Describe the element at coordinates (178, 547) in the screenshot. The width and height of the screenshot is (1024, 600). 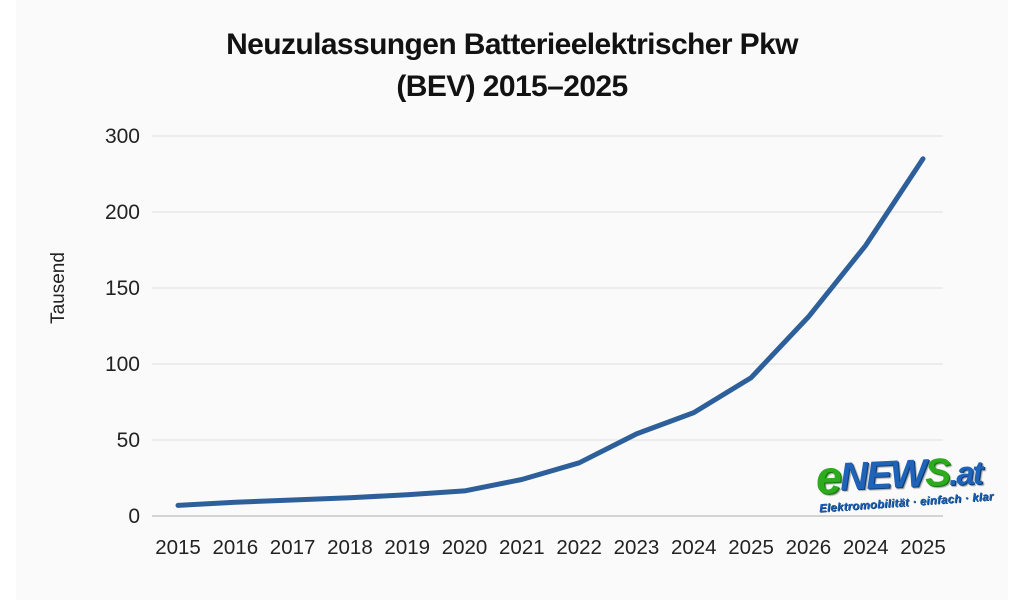
I see `x-tick-label: 2015` at that location.